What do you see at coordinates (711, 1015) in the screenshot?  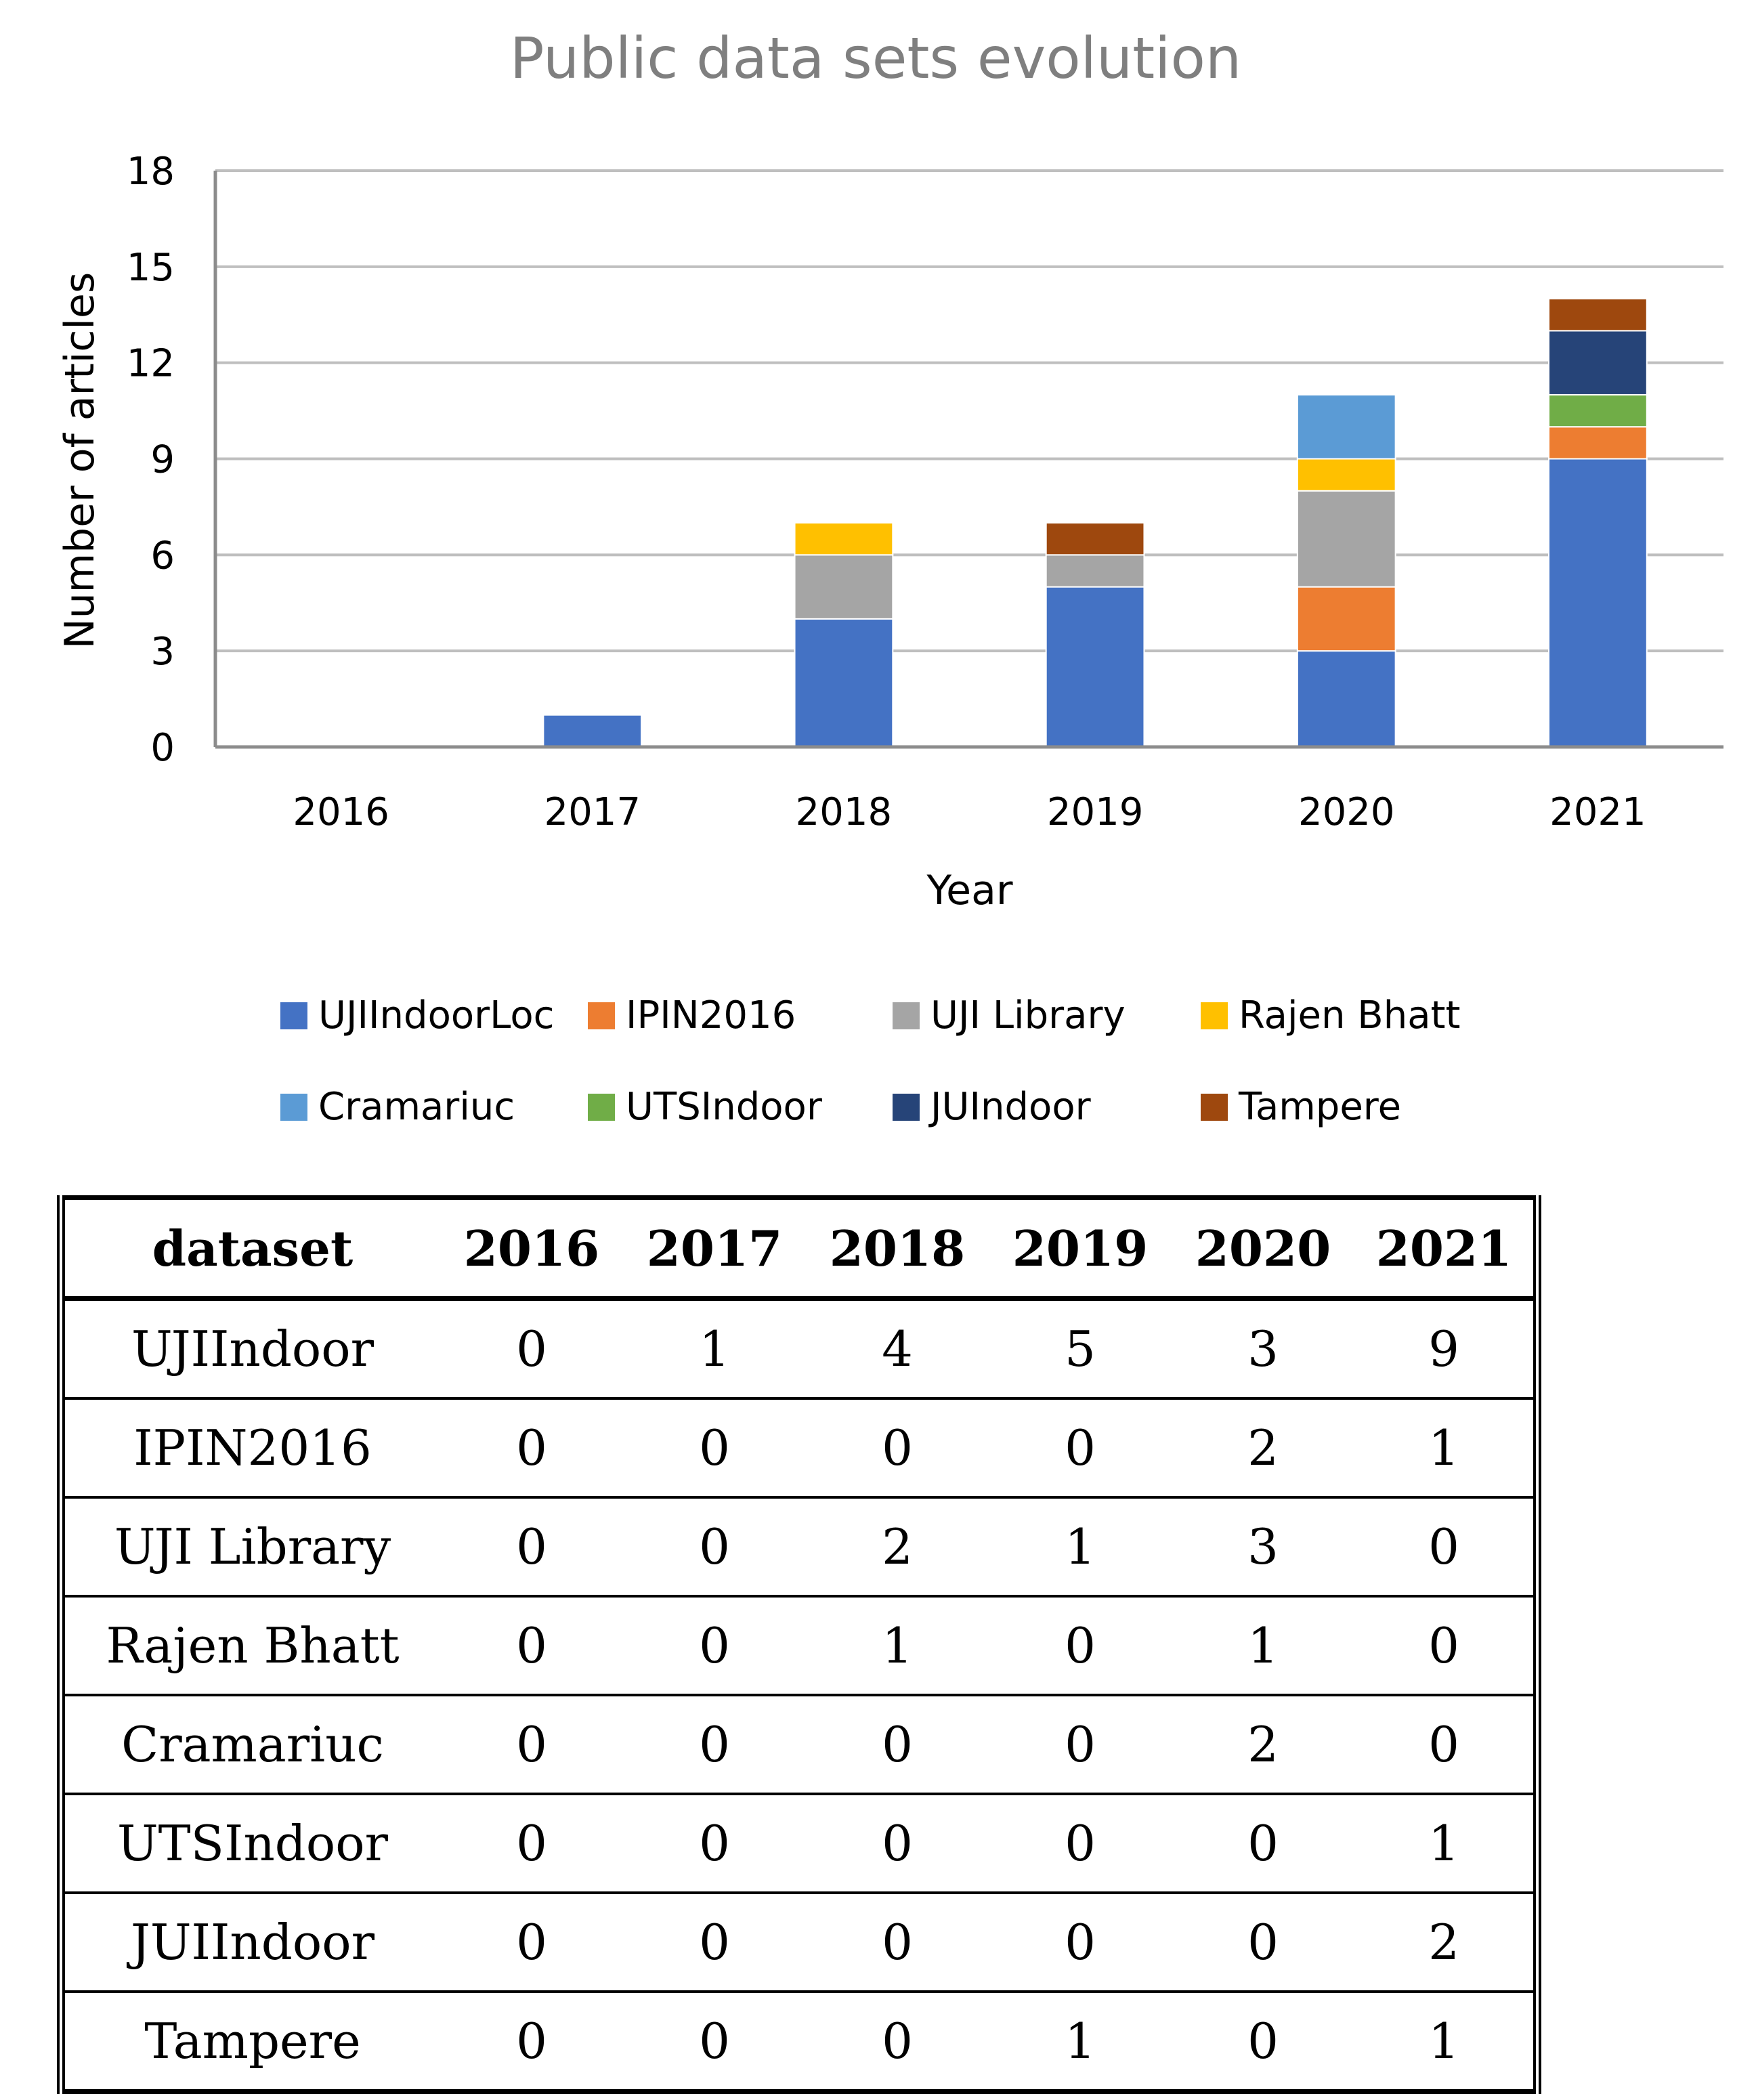 I see `legend-label: IPIN2016` at bounding box center [711, 1015].